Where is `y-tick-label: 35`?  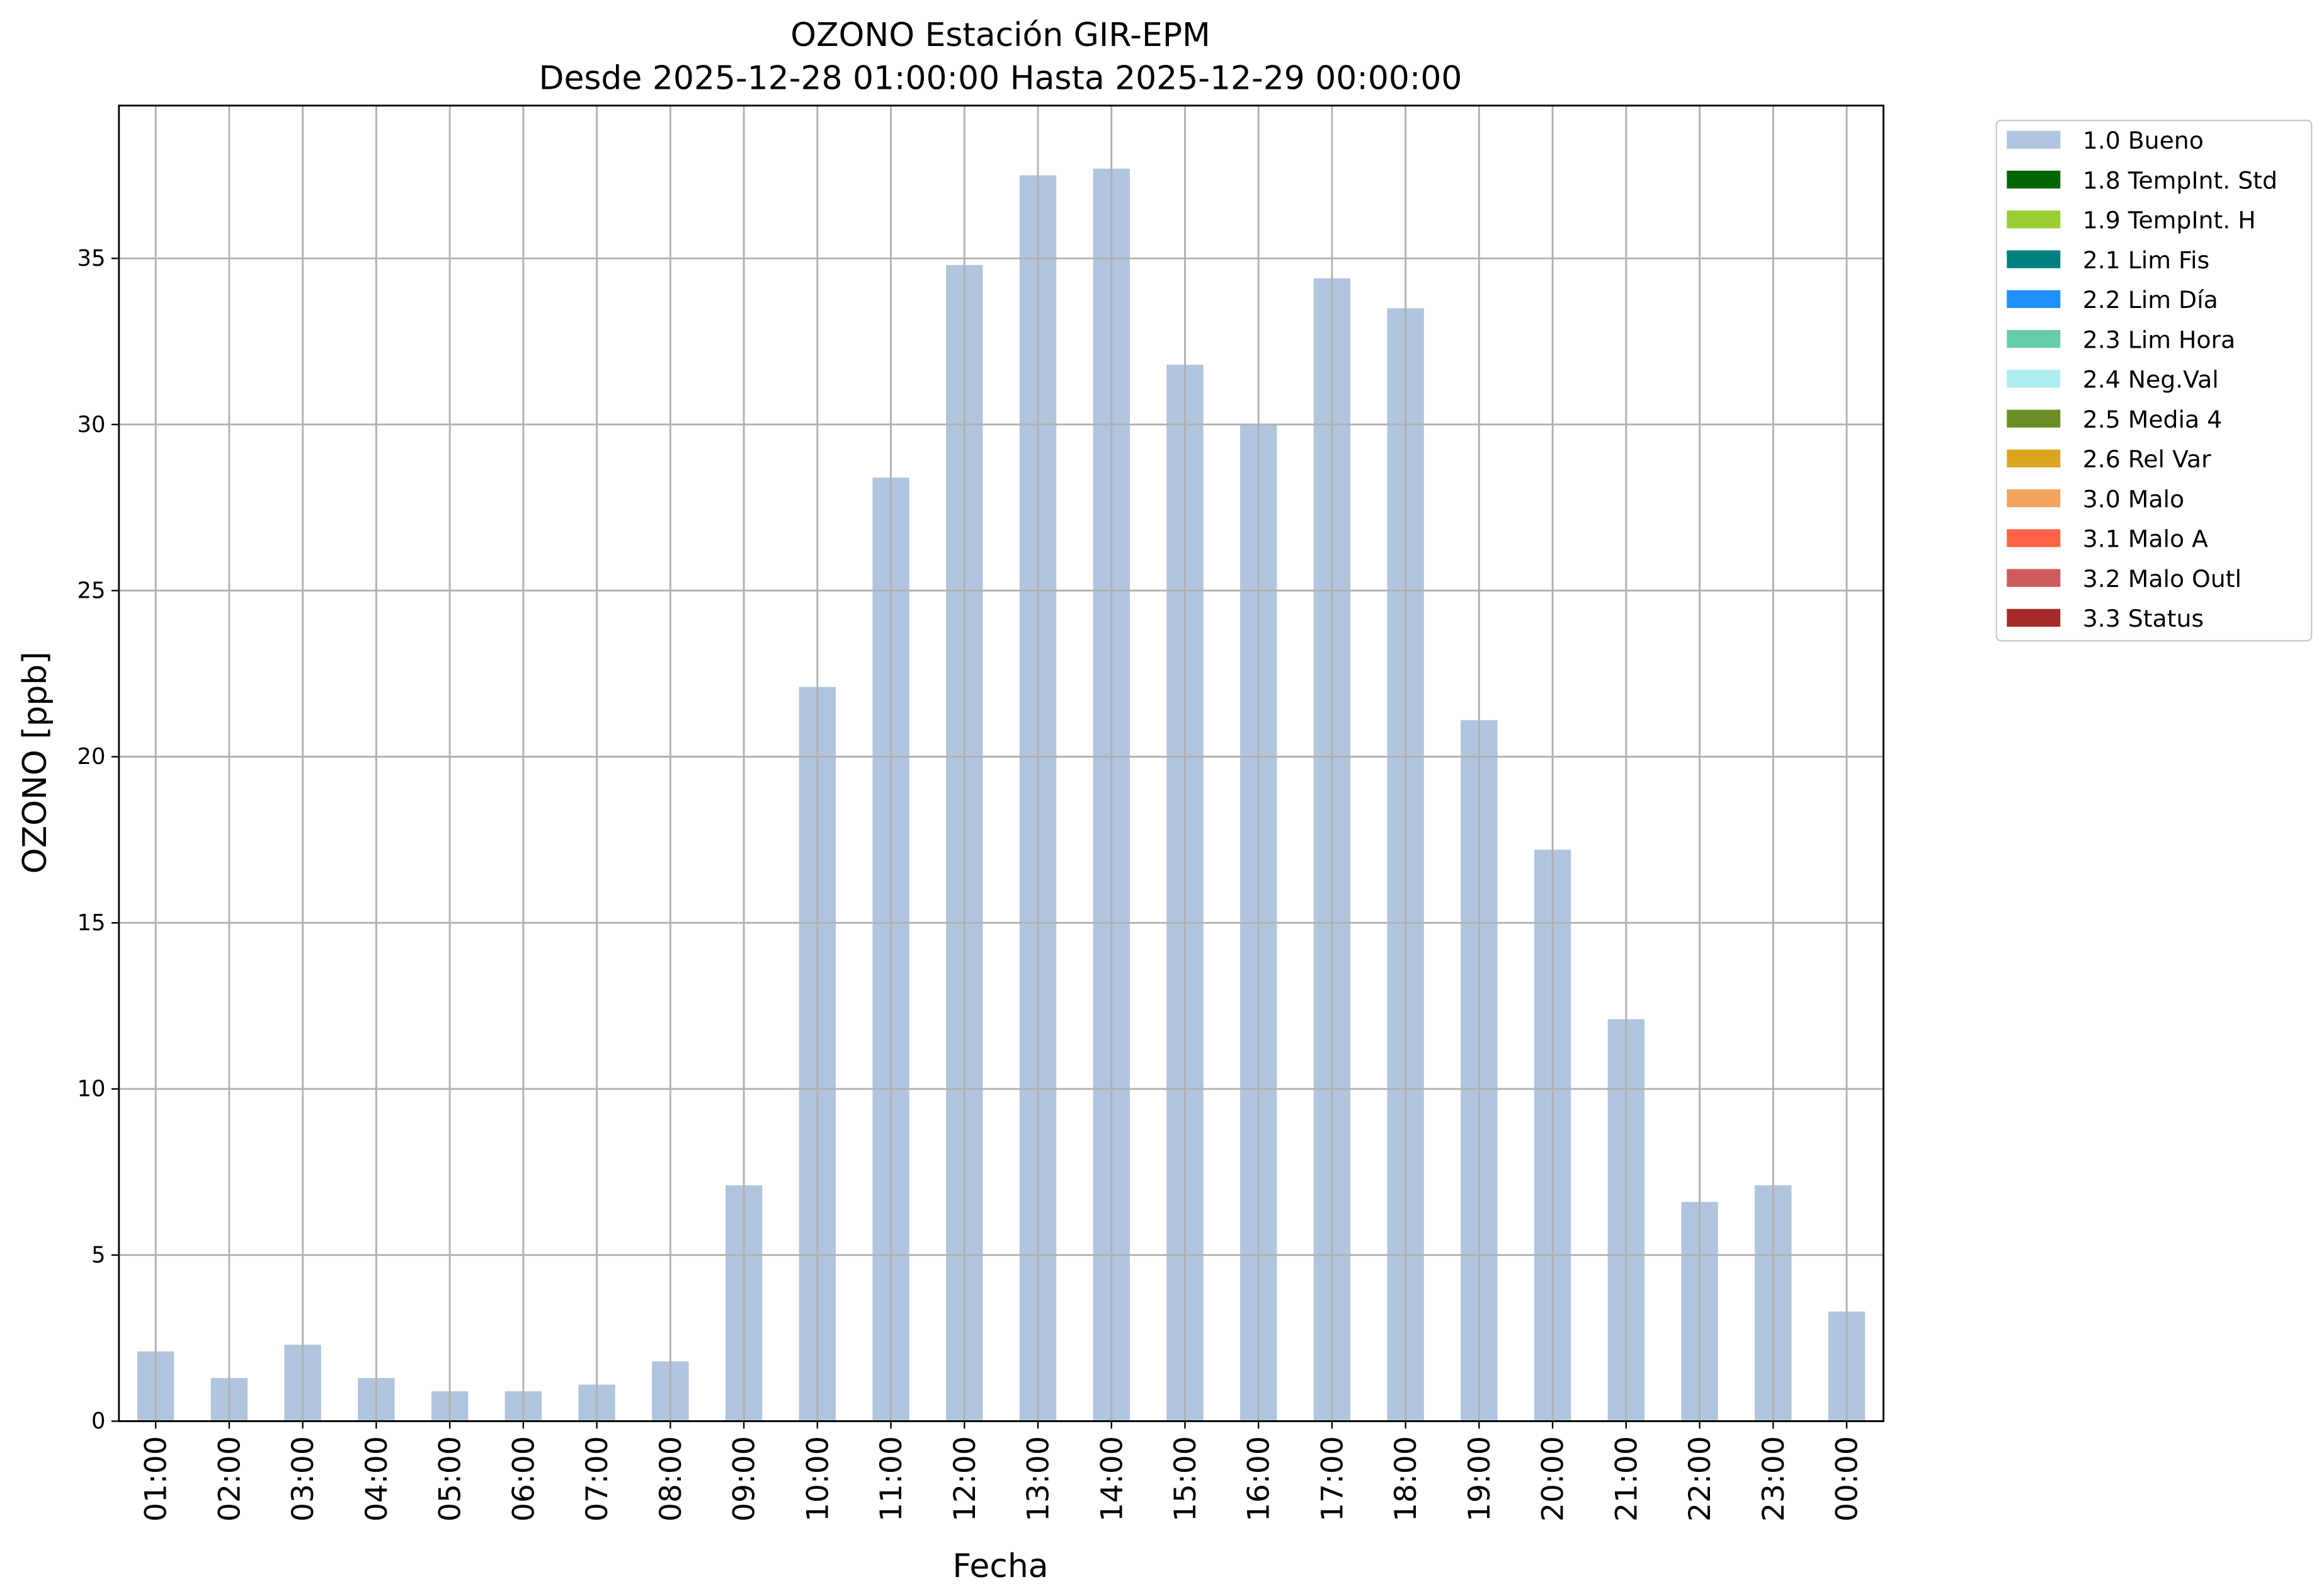
y-tick-label: 35 is located at coordinates (91, 258).